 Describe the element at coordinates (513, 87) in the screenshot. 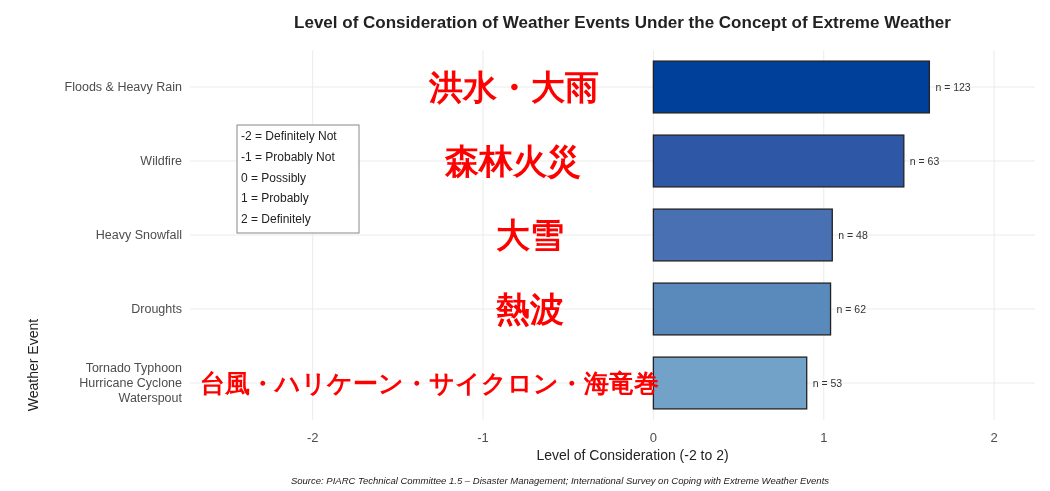

I see `annotation: 洪水・大雨` at that location.